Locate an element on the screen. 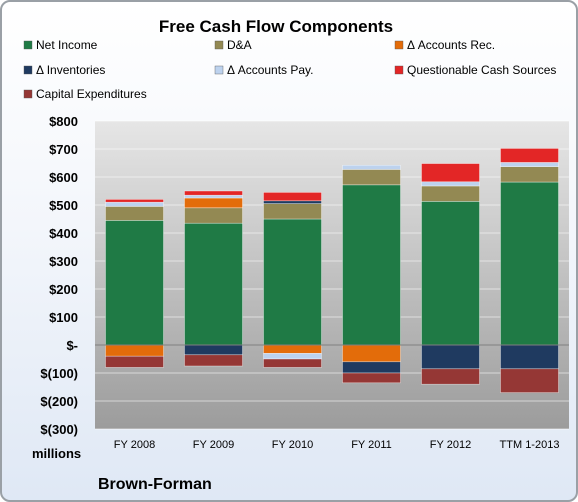 The width and height of the screenshot is (578, 502). y-tick-label: $- is located at coordinates (72, 345).